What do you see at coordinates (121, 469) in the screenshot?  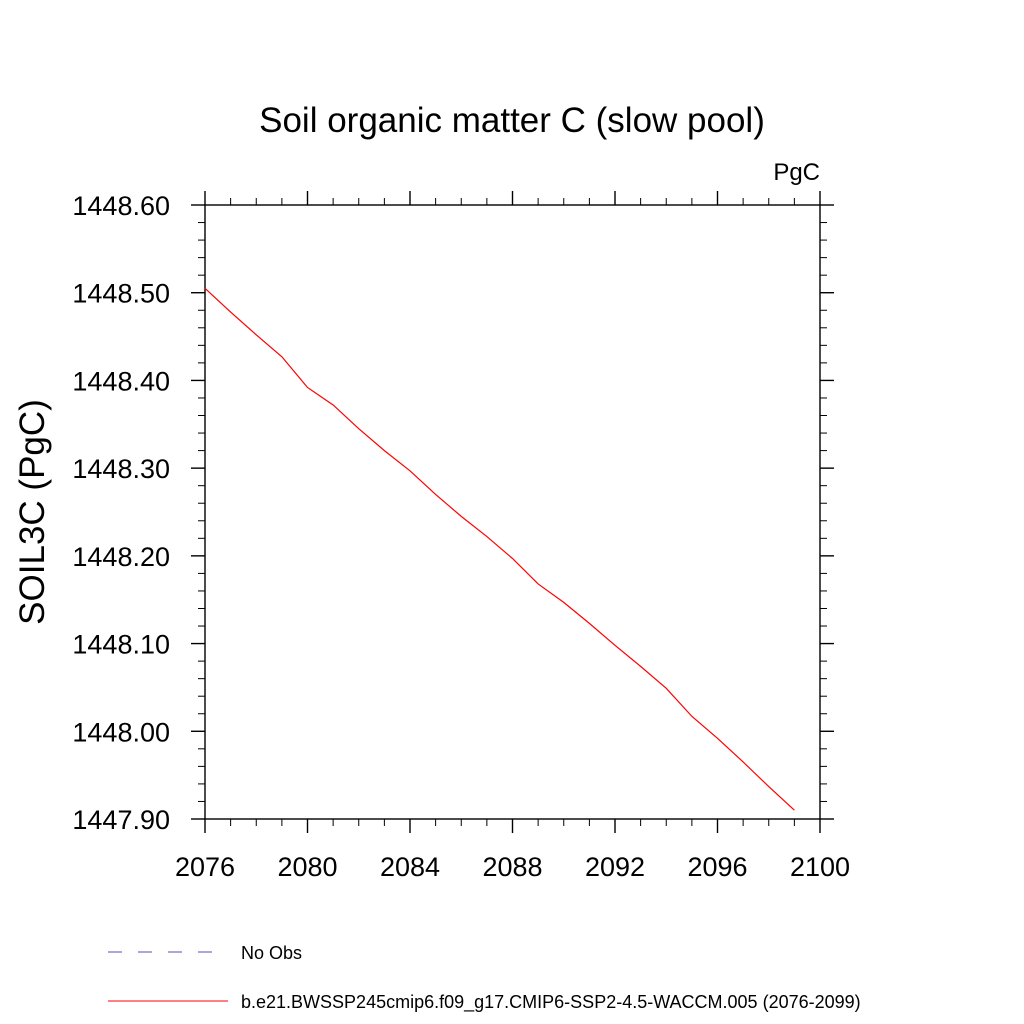 I see `y-tick-label: 1448.30` at bounding box center [121, 469].